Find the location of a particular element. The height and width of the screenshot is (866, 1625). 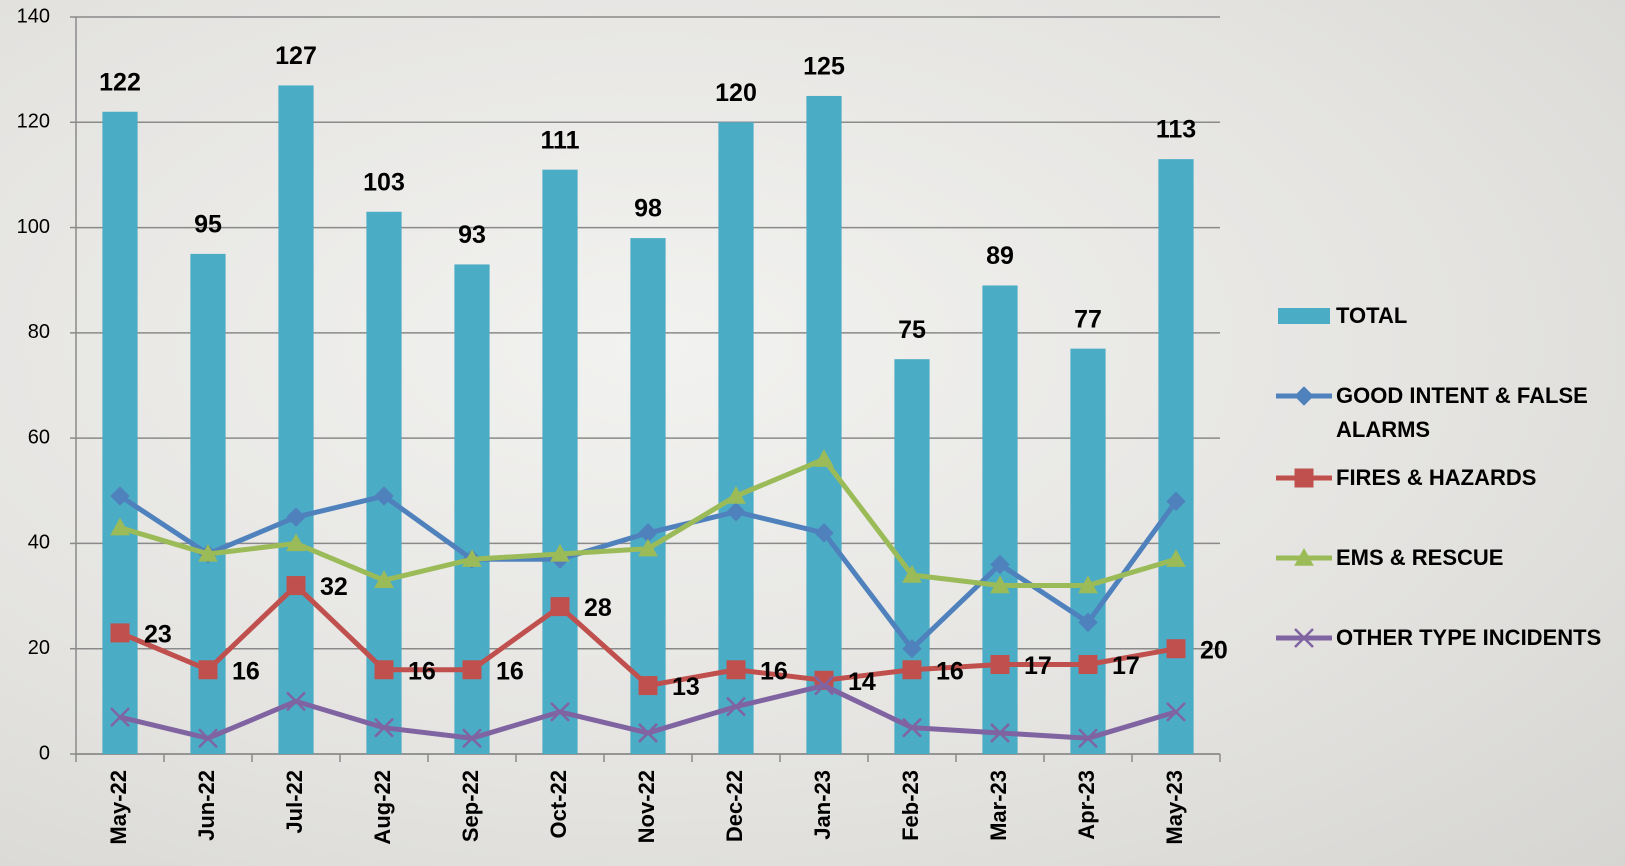

y-tick-label: 140 is located at coordinates (33, 16).